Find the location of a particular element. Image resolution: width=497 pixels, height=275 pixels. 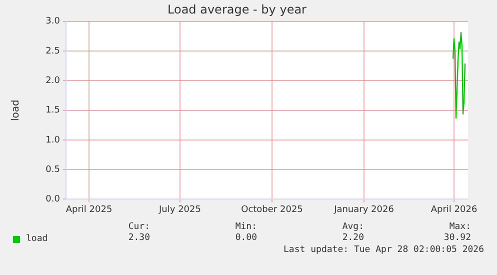

x-tick-label: April 2026 is located at coordinates (454, 209).